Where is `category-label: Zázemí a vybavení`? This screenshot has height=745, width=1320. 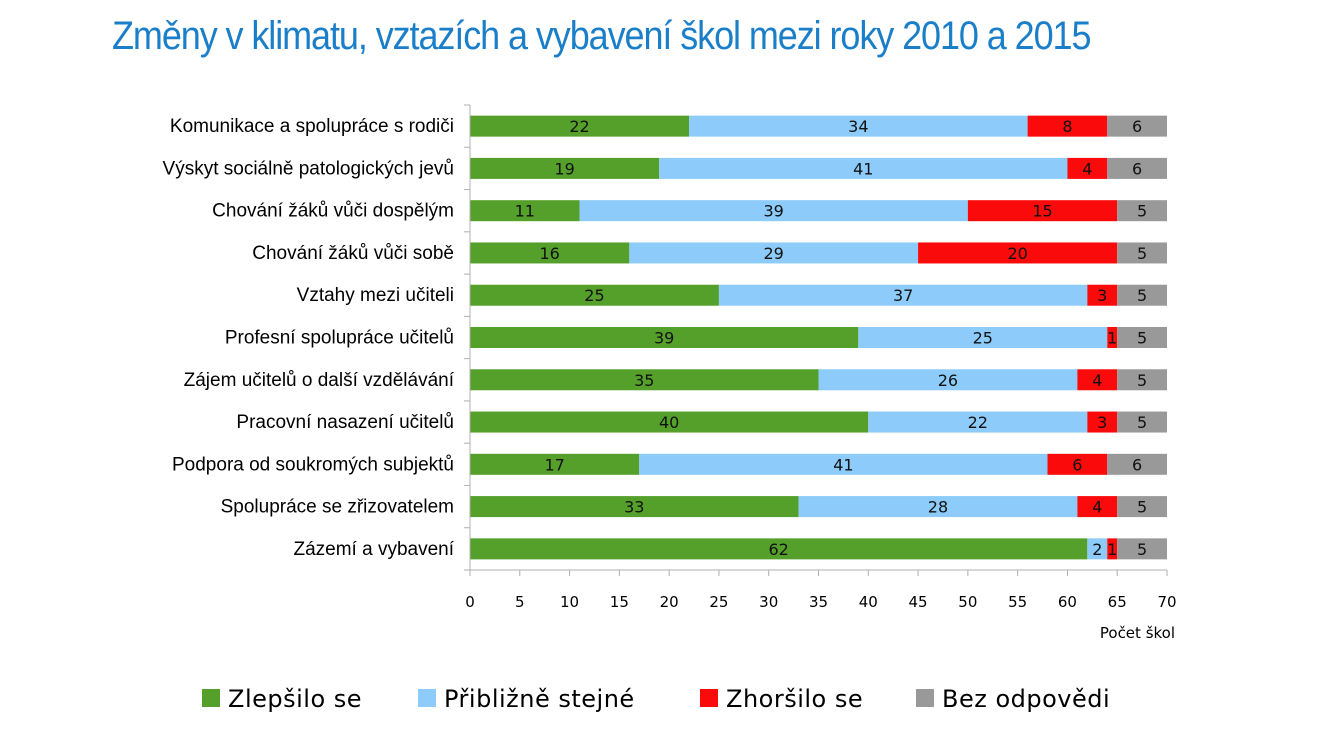
category-label: Zázemí a vybavení is located at coordinates (373, 549).